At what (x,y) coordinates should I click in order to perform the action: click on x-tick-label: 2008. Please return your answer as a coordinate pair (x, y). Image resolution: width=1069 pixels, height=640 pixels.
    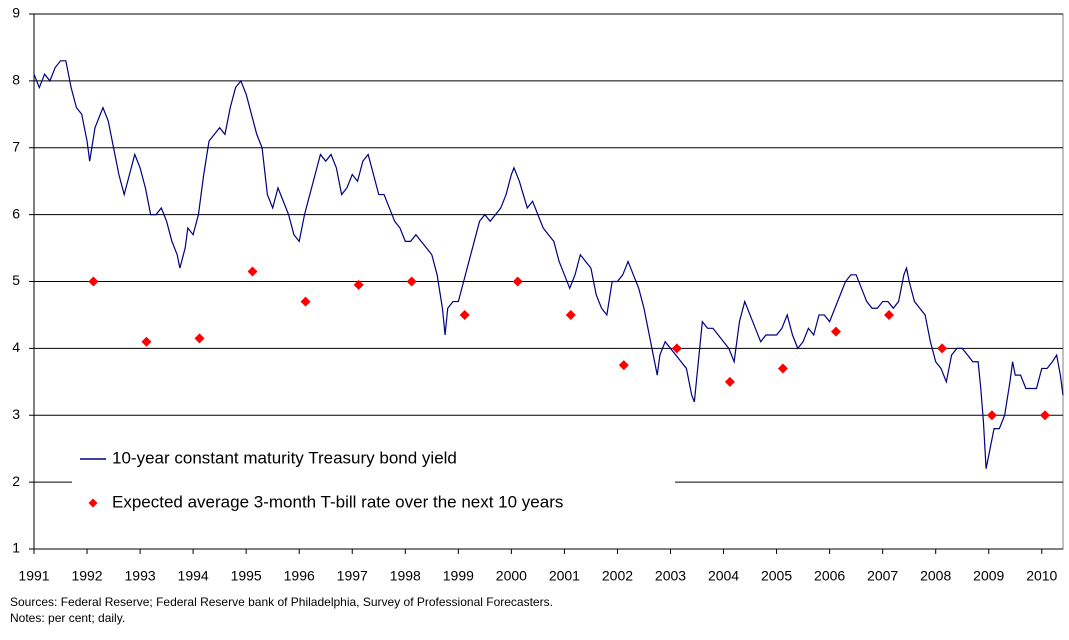
    Looking at the image, I should click on (935, 576).